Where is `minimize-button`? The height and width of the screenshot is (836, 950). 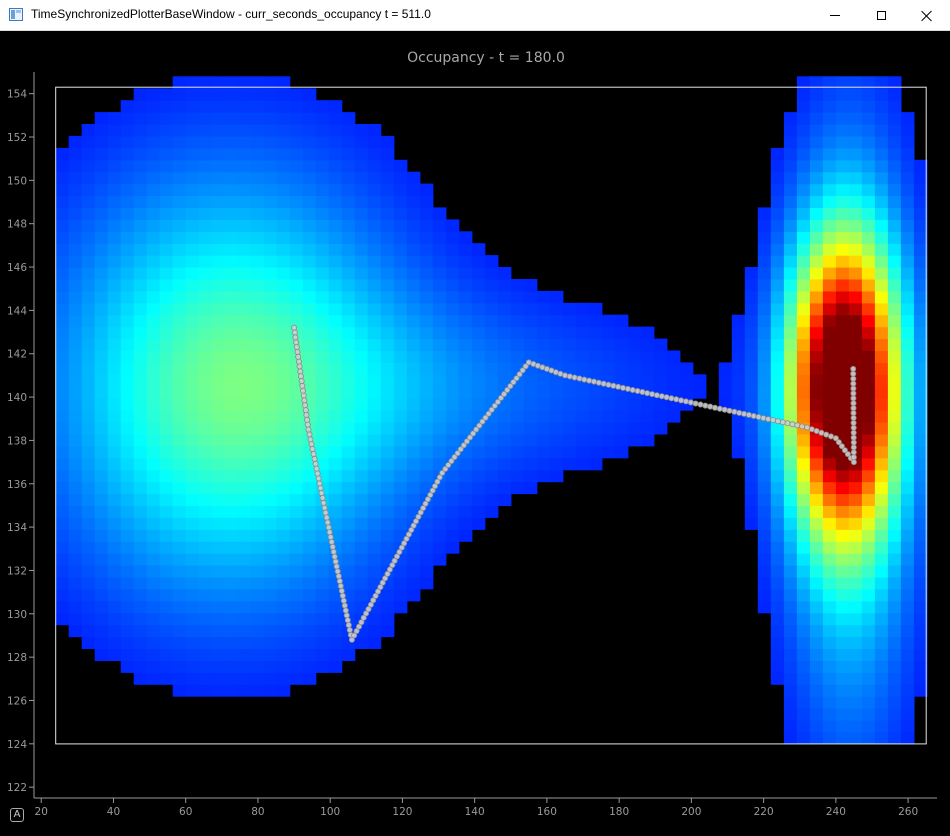 minimize-button is located at coordinates (835, 15).